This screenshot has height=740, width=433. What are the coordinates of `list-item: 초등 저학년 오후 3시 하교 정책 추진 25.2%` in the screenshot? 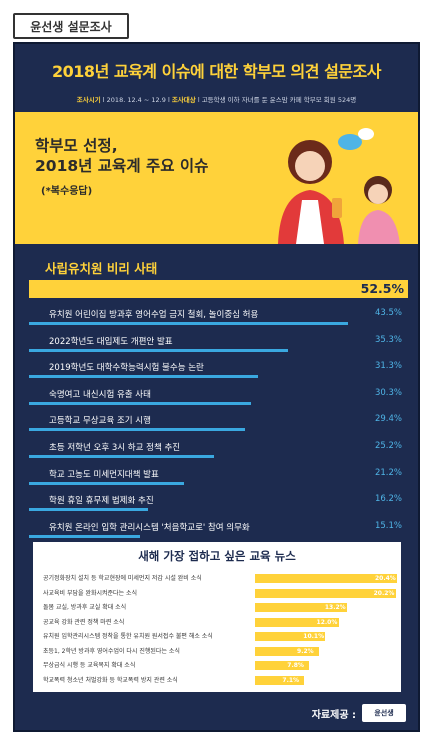 It's located at (218, 452).